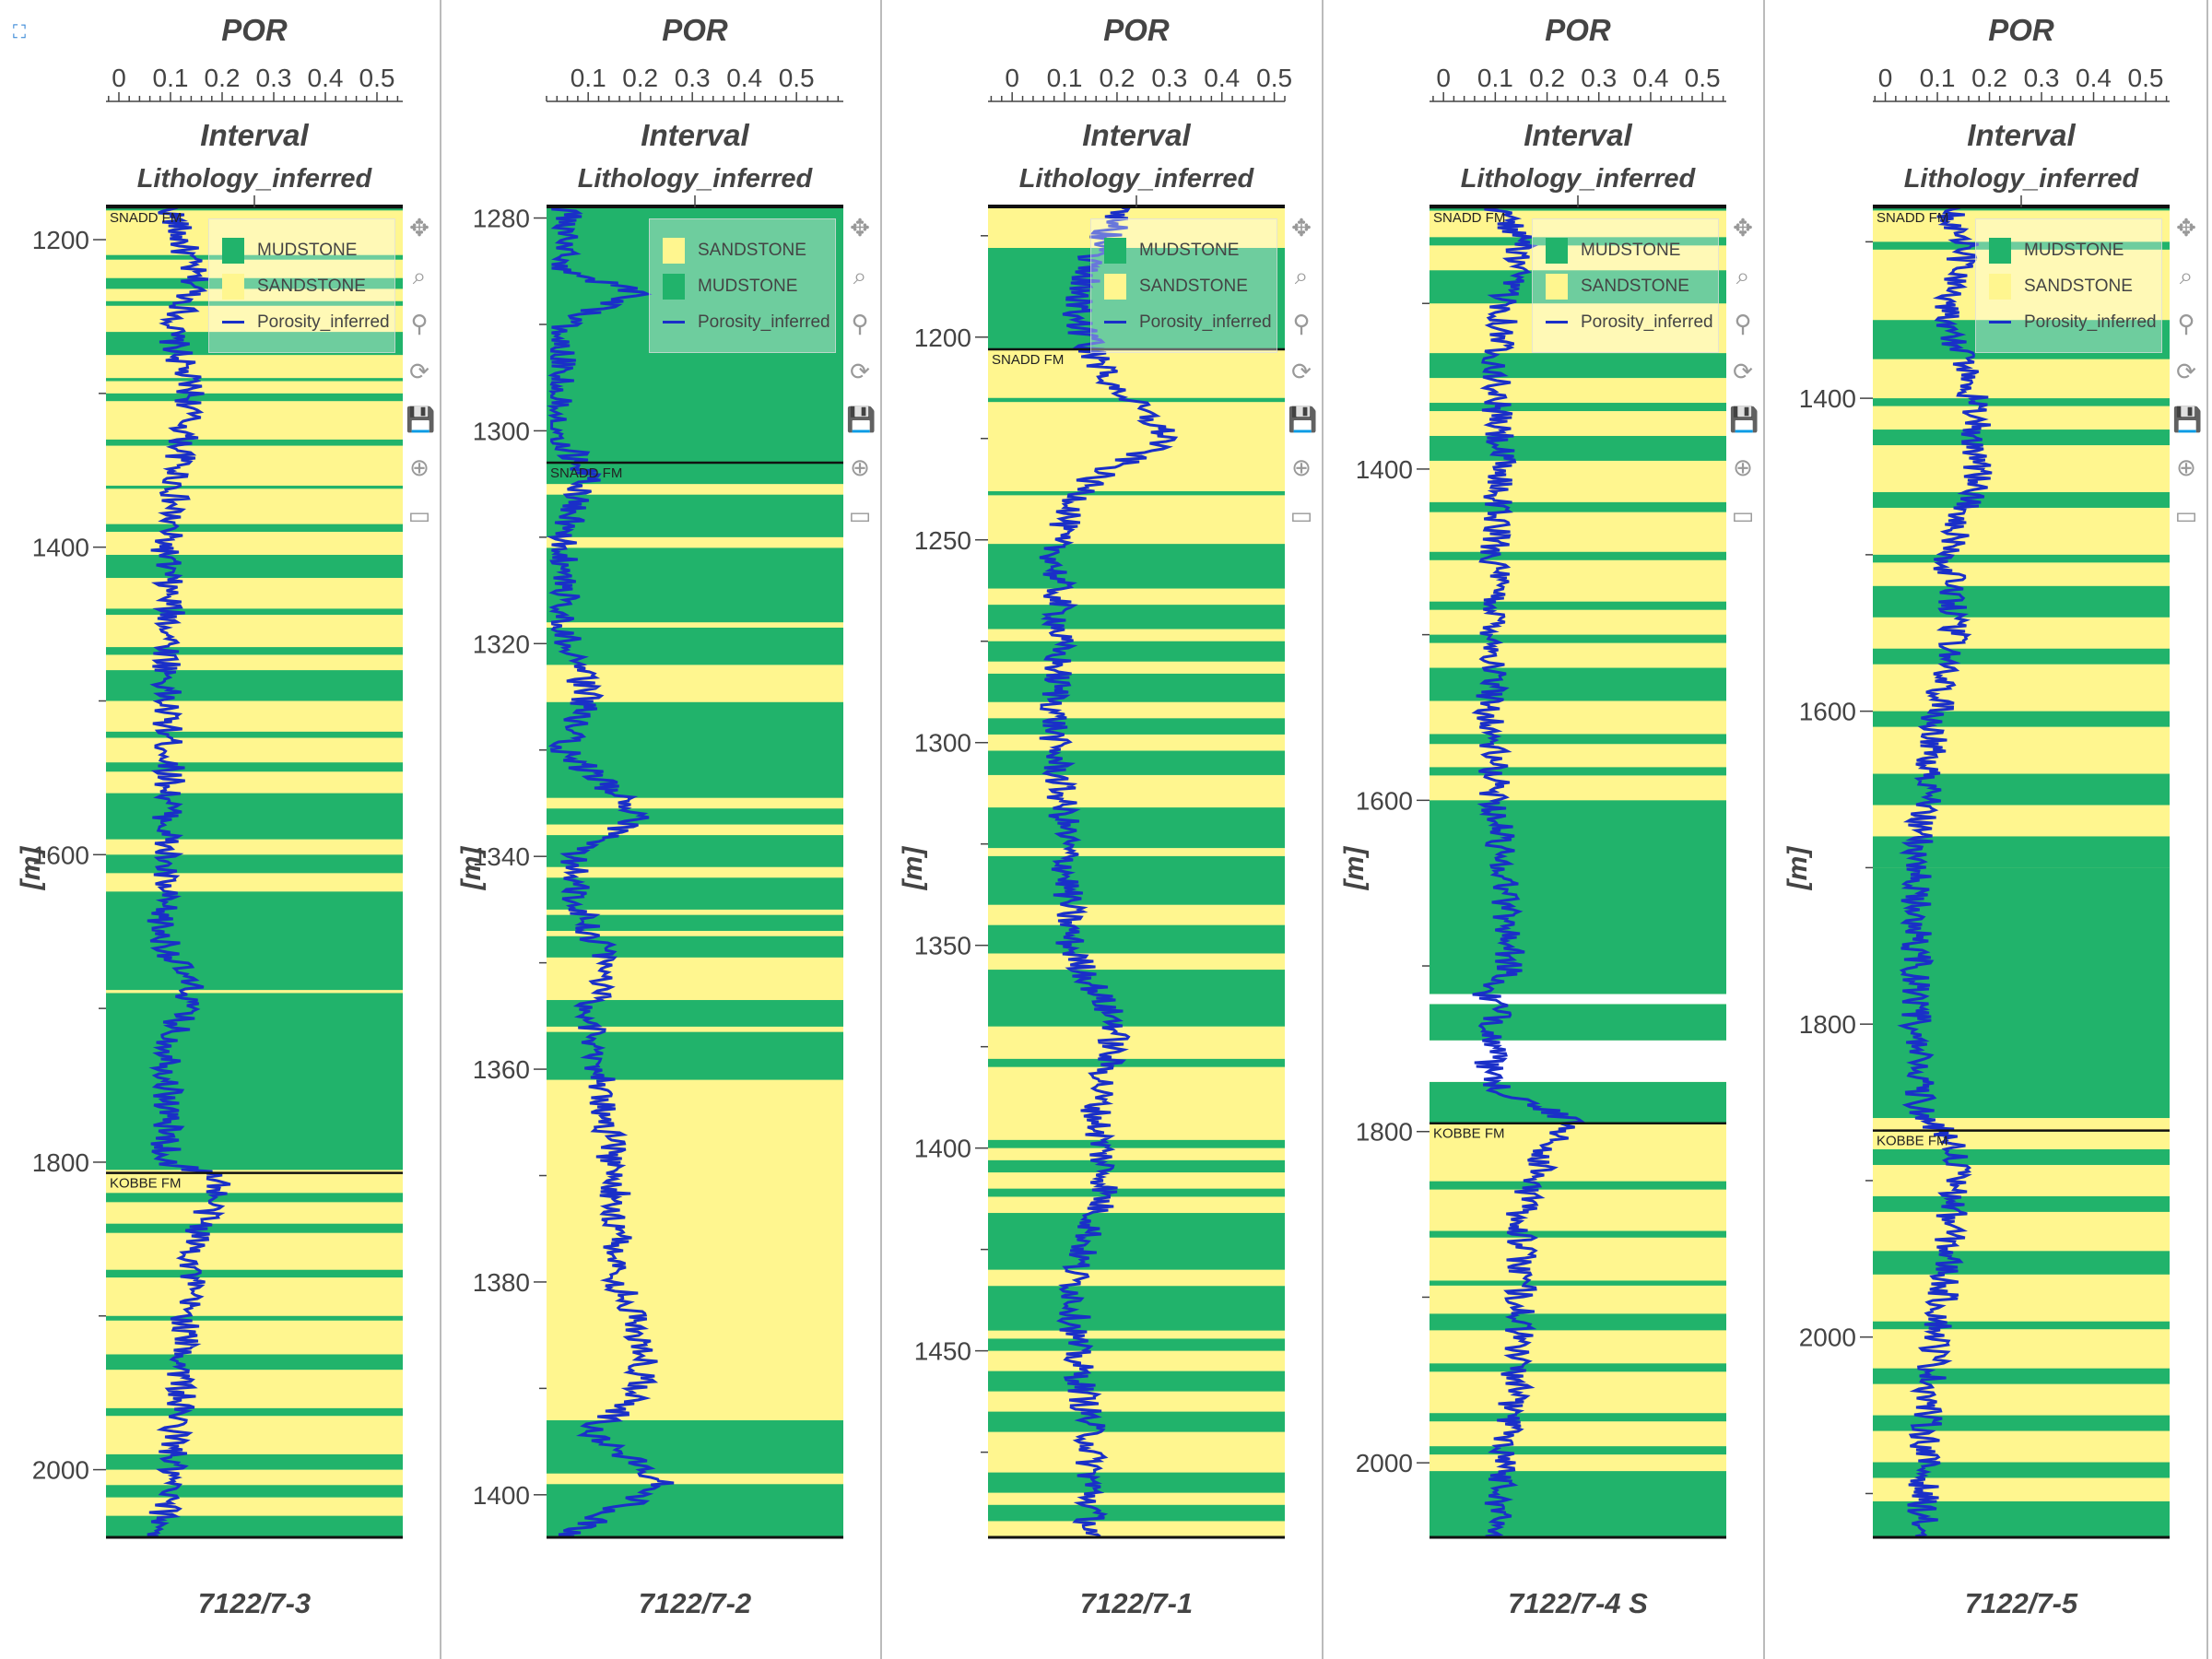 The height and width of the screenshot is (1659, 2212). Describe the element at coordinates (1703, 78) in the screenshot. I see `x-tick-label: 0.5` at that location.